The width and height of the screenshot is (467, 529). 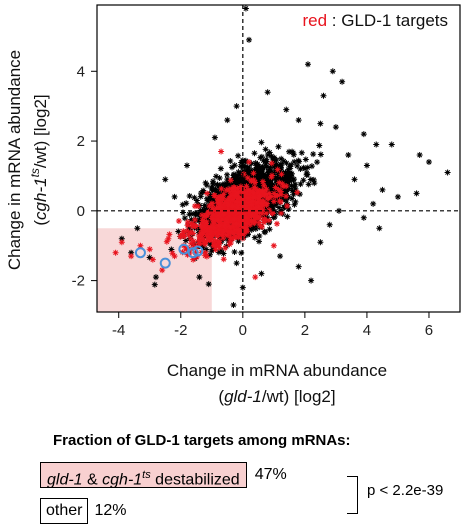 What do you see at coordinates (367, 330) in the screenshot?
I see `x-tick-label: 4` at bounding box center [367, 330].